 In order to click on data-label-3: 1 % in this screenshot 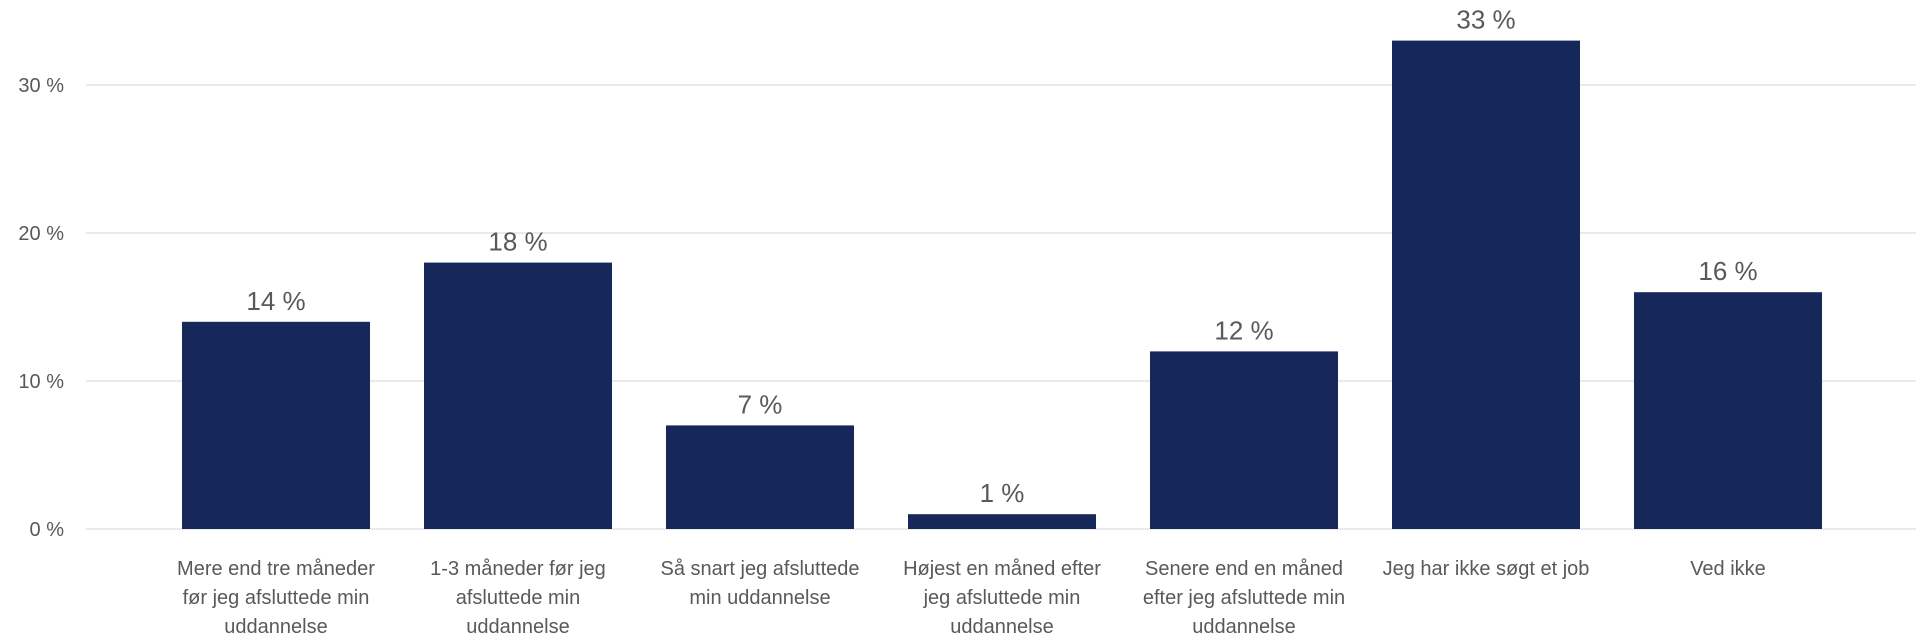, I will do `click(1002, 493)`.